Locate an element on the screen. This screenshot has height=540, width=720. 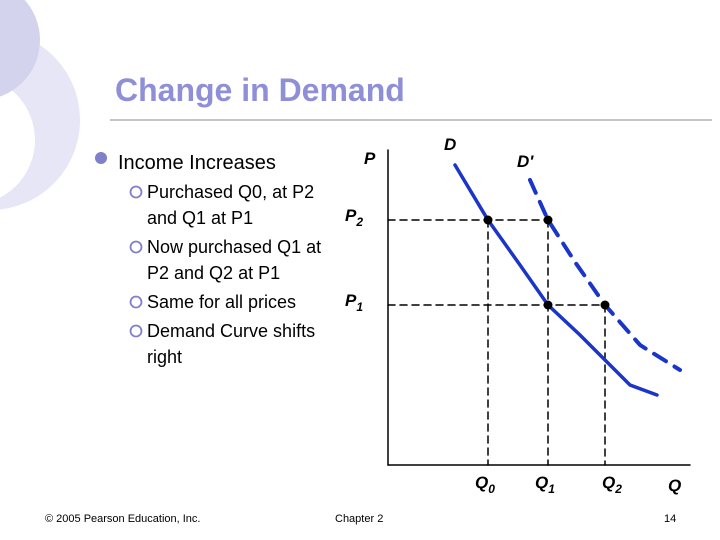
axis-label: Q is located at coordinates (674, 485).